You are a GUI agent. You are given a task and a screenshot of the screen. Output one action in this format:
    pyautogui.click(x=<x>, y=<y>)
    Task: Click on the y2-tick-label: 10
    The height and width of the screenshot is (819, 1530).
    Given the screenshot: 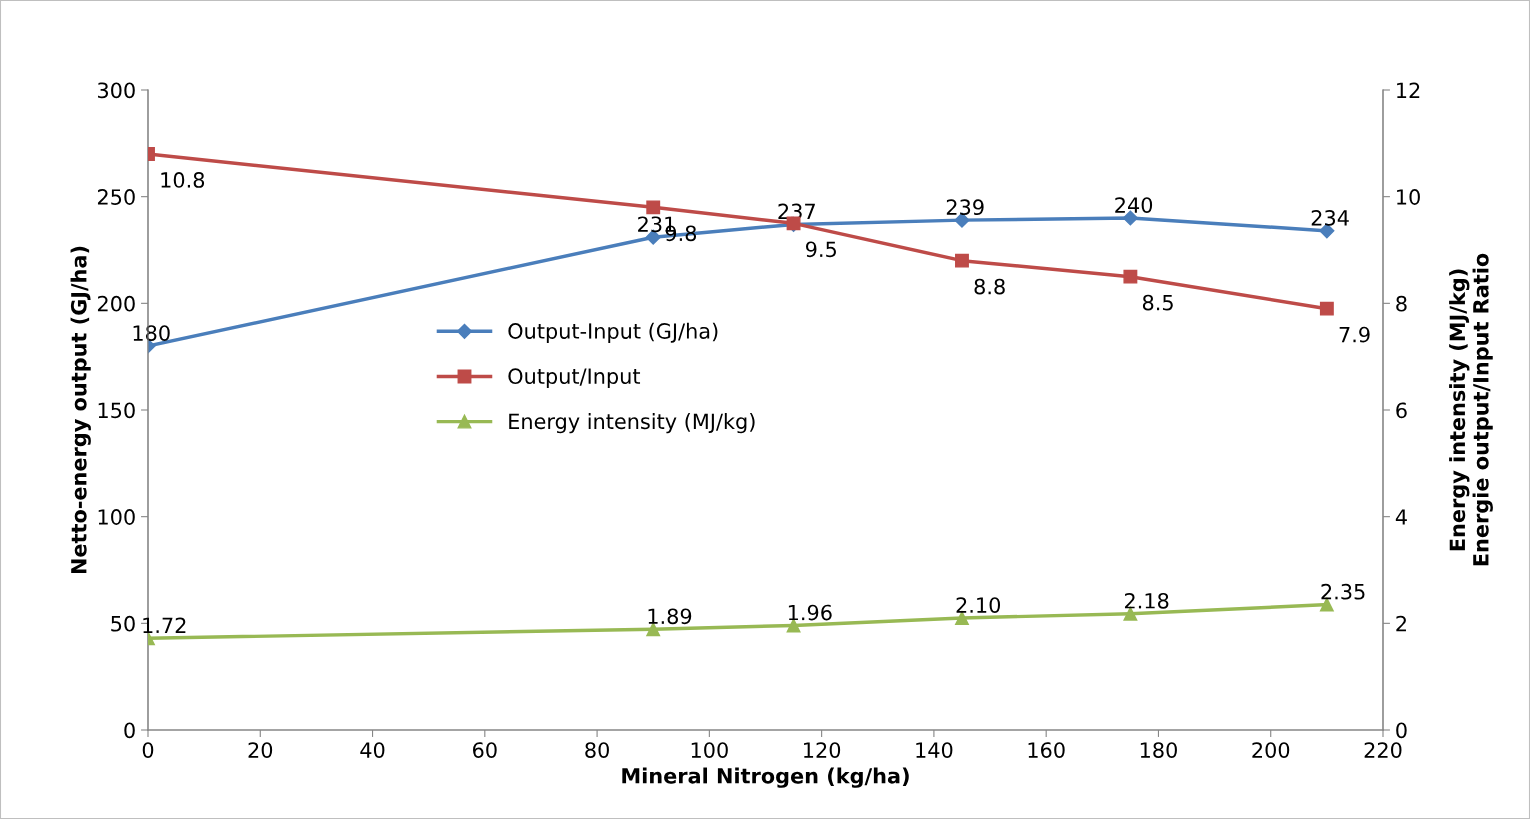 What is the action you would take?
    pyautogui.click(x=1408, y=197)
    